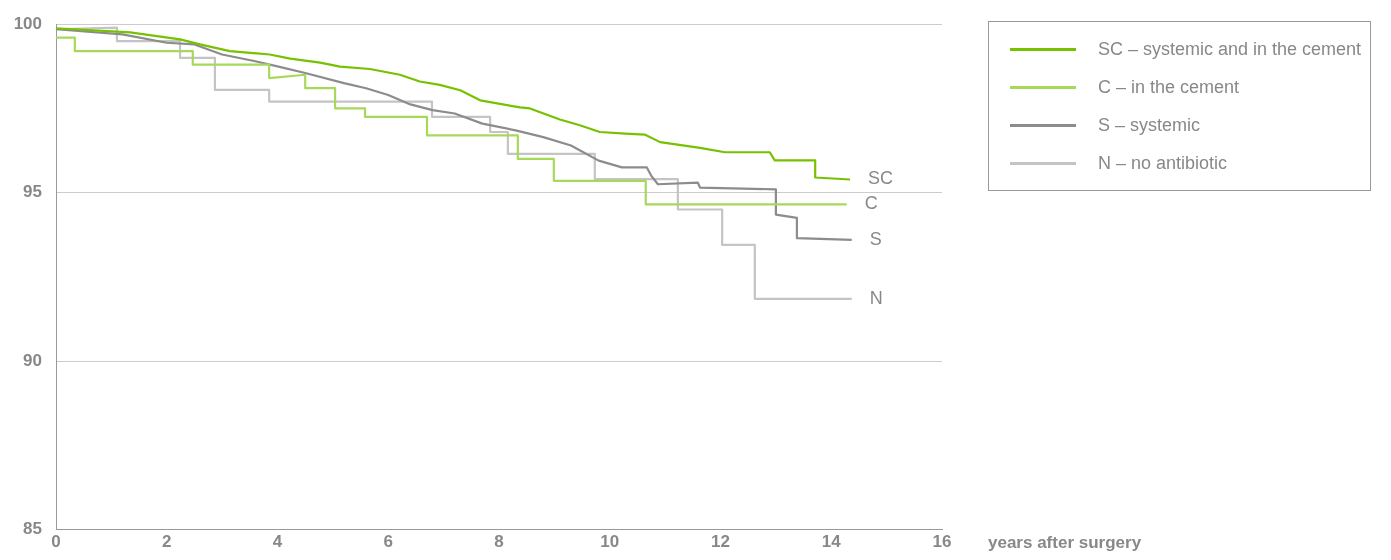 The width and height of the screenshot is (1391, 560). What do you see at coordinates (56, 542) in the screenshot?
I see `x-tick-label: 0` at bounding box center [56, 542].